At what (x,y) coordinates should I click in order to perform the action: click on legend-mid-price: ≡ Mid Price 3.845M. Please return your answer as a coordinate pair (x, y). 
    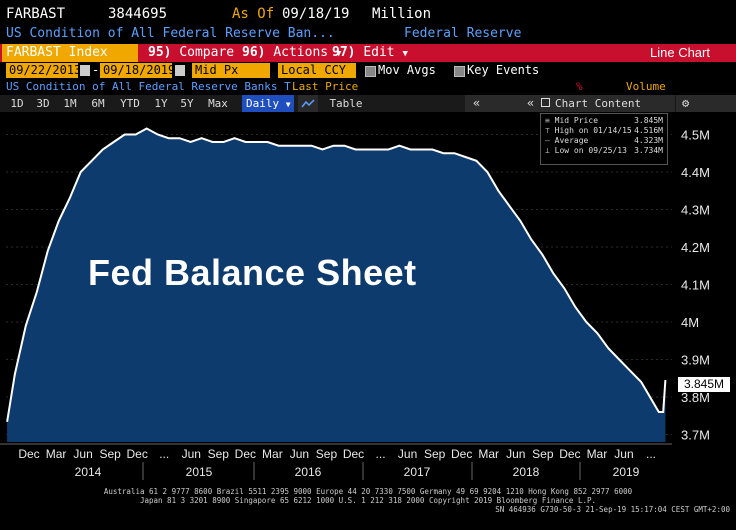
    Looking at the image, I should click on (604, 120).